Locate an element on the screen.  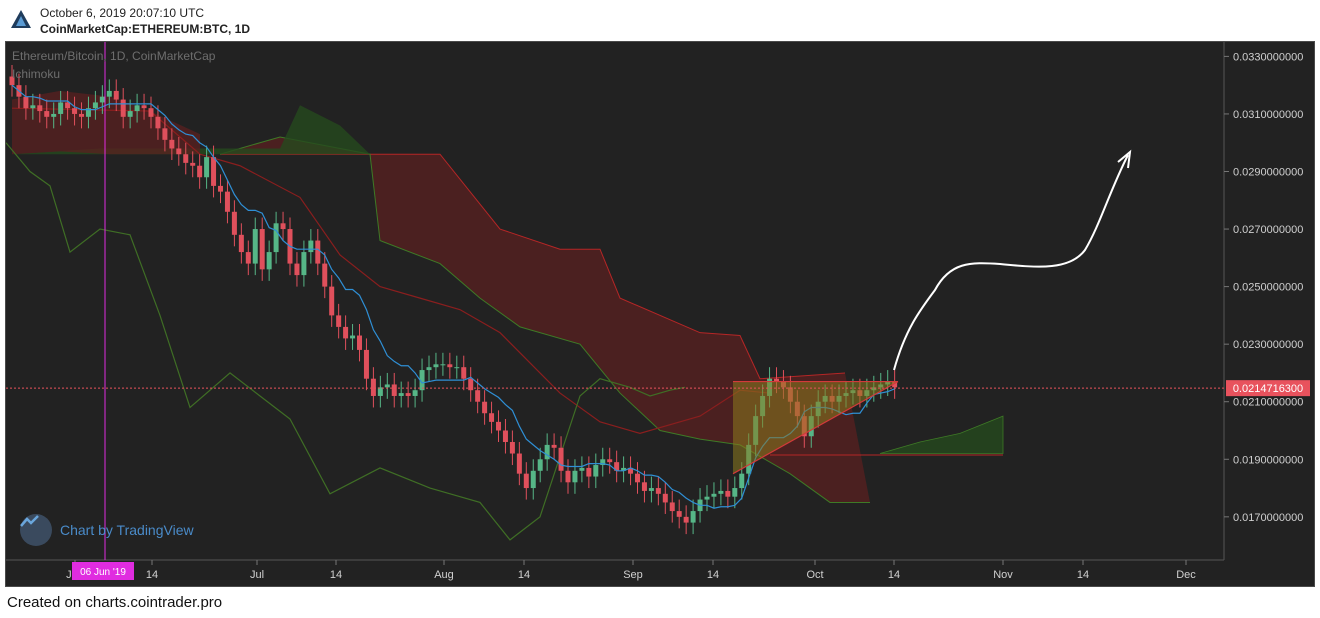
time-tick-label: Sep is located at coordinates (633, 575).